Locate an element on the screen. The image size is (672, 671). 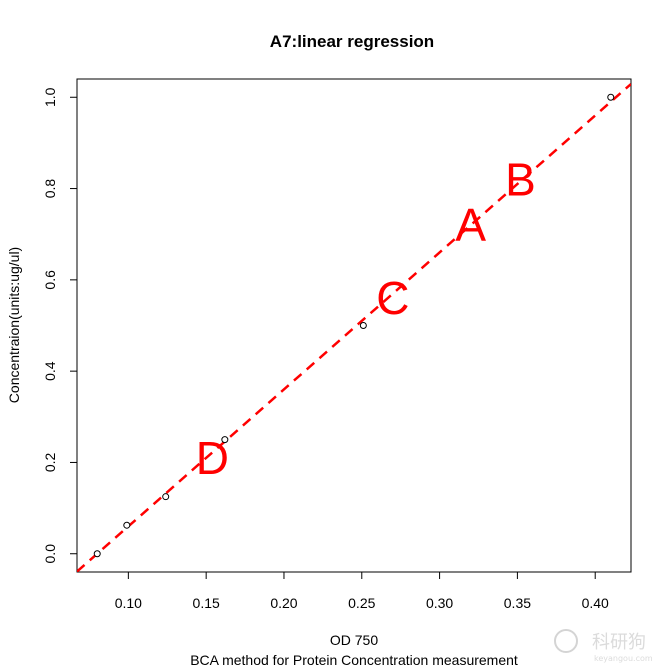
x-tick-label: 0.40 is located at coordinates (595, 603).